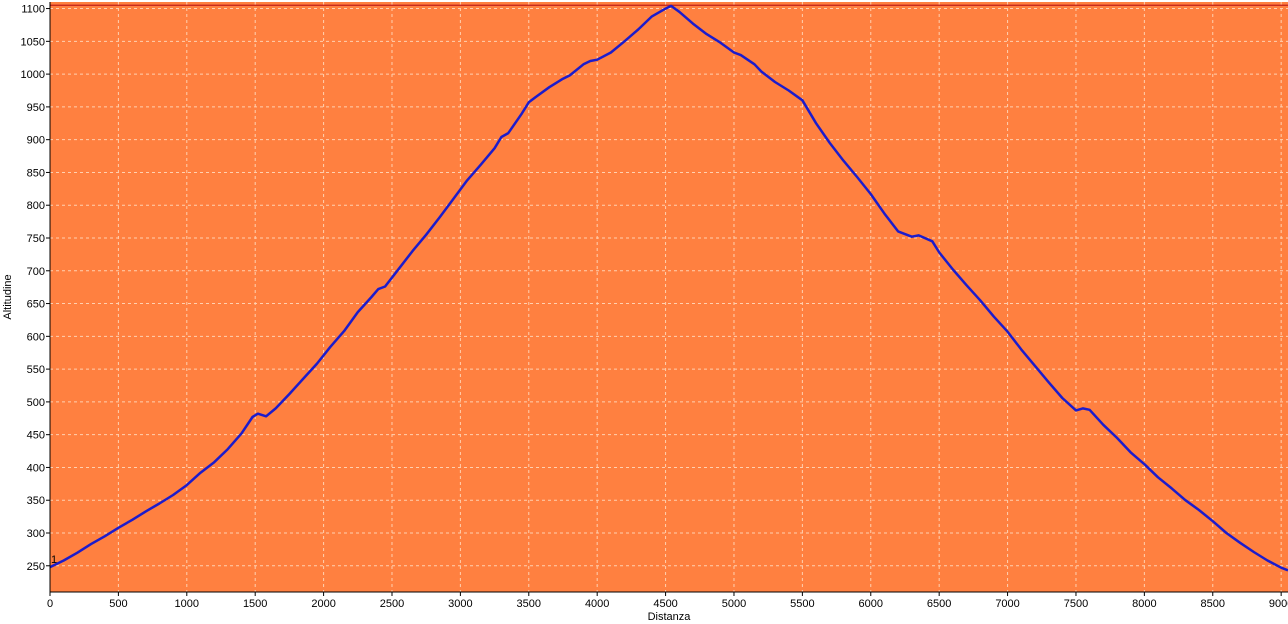  What do you see at coordinates (939, 604) in the screenshot?
I see `x-tick-label: 6500` at bounding box center [939, 604].